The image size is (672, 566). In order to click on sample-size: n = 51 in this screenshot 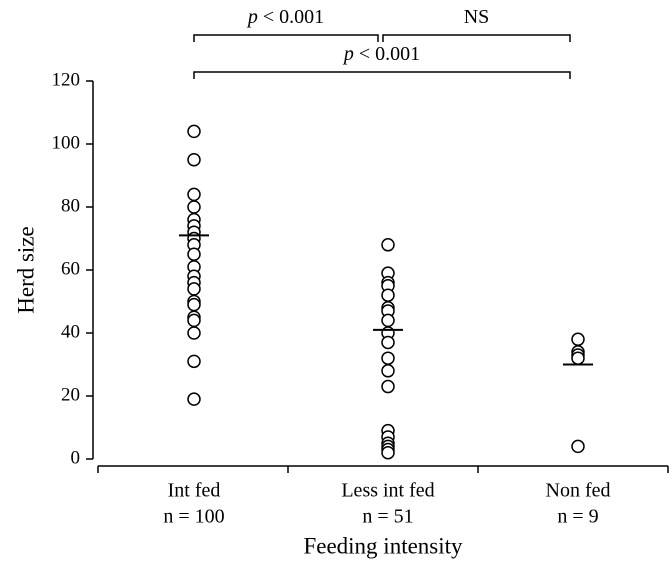, I will do `click(387, 517)`.